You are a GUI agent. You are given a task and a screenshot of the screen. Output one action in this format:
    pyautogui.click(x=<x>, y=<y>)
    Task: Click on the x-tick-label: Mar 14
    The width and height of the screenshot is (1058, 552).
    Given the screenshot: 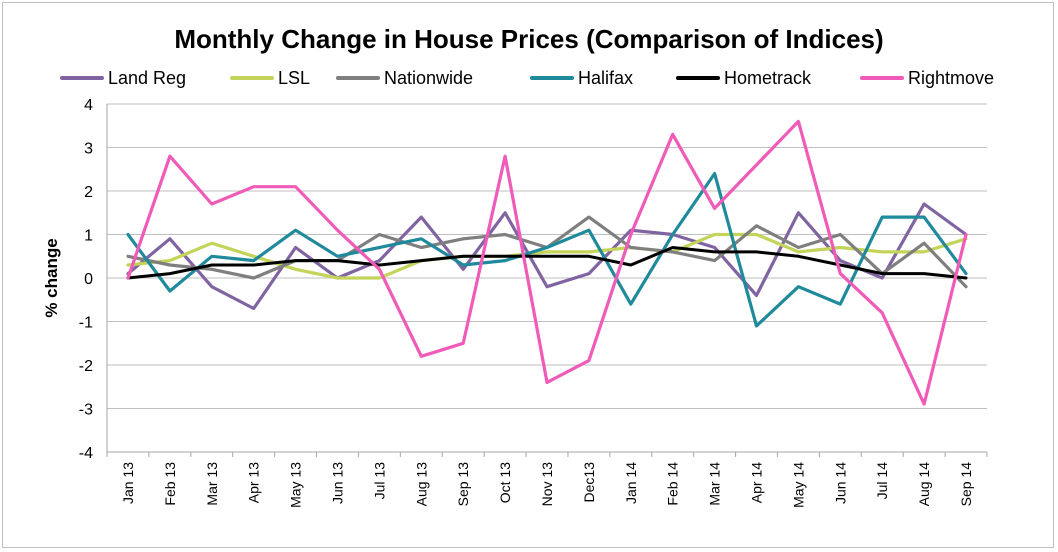 What is the action you would take?
    pyautogui.click(x=715, y=484)
    